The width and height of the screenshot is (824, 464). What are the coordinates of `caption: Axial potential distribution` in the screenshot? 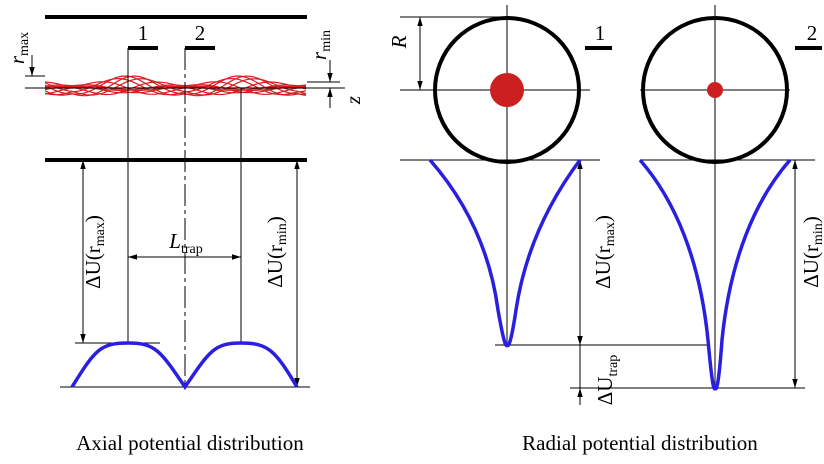 It's located at (190, 443).